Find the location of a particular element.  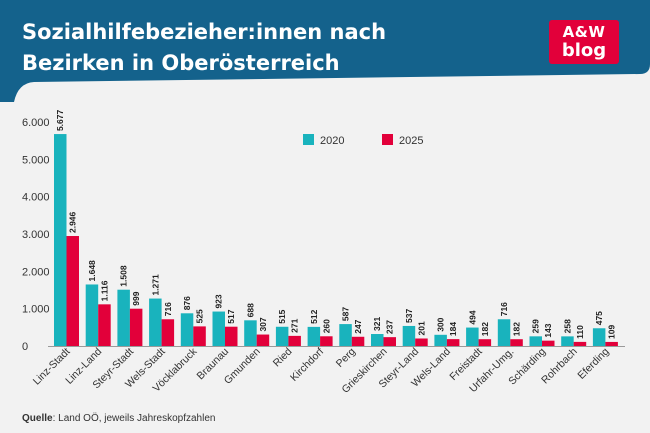

bar-value-label: 587 is located at coordinates (346, 314).